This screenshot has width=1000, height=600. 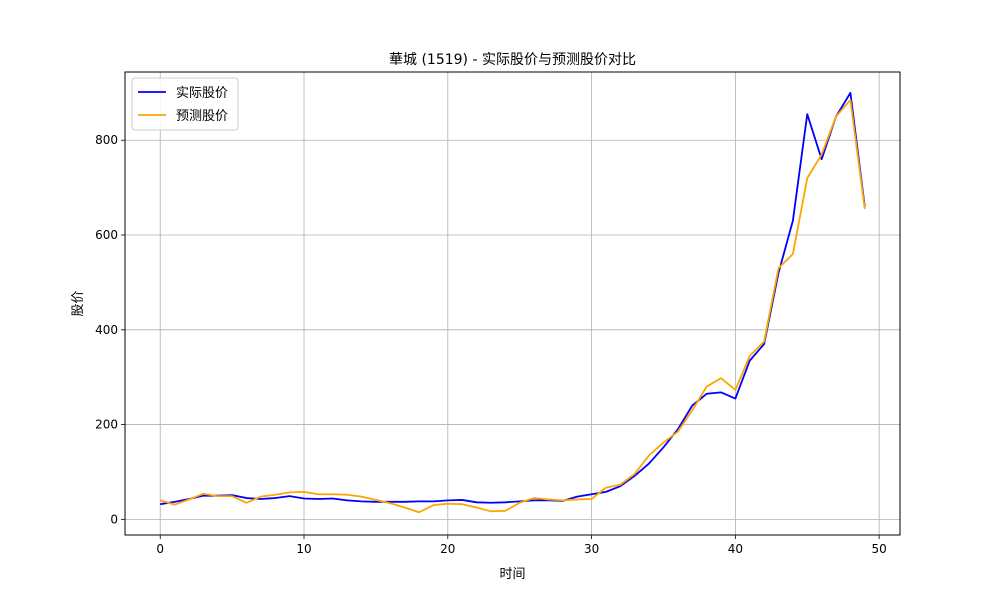 What do you see at coordinates (512, 574) in the screenshot?
I see `x-axis-label: 时间` at bounding box center [512, 574].